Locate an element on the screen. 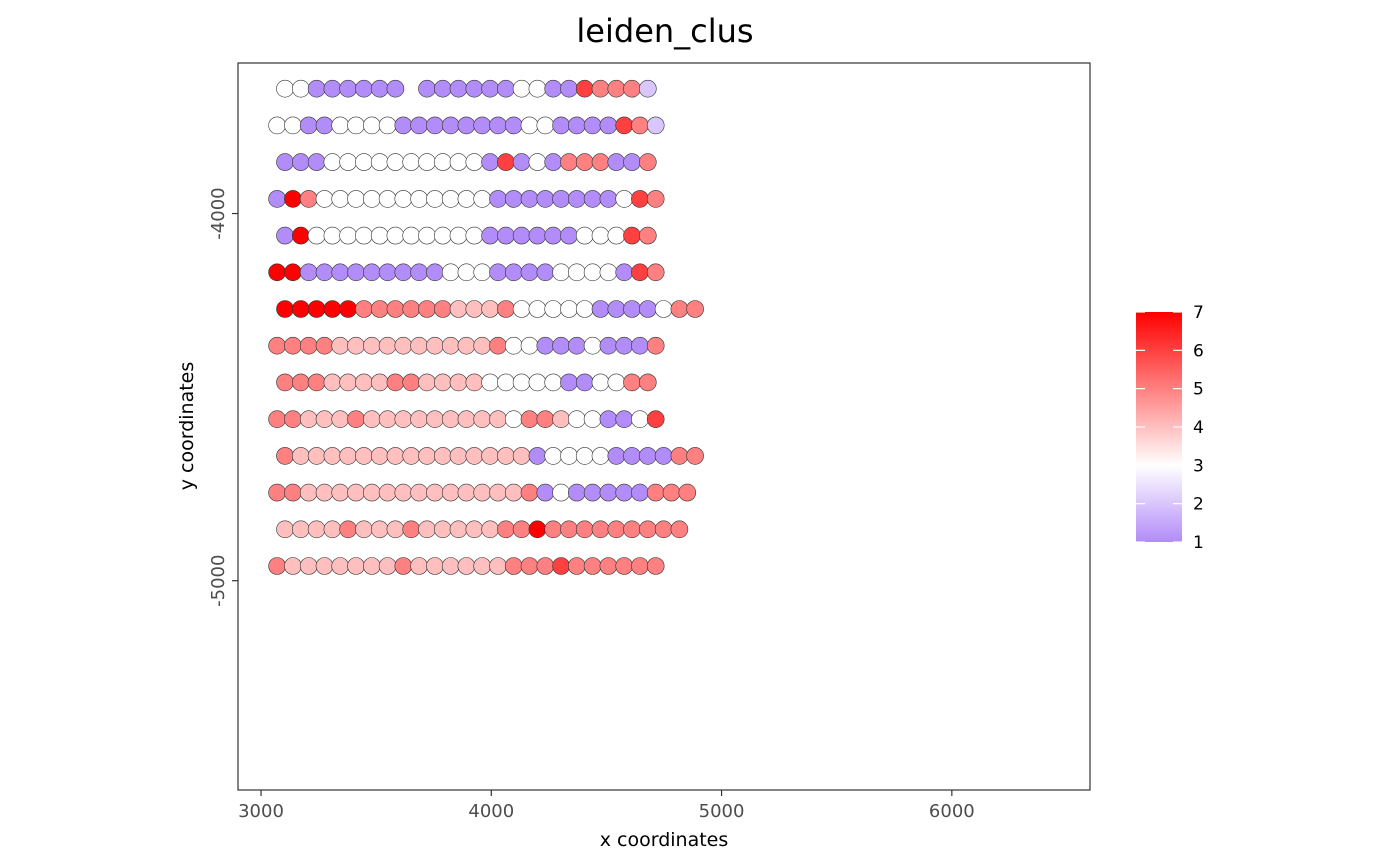 Image resolution: width=1400 pixels, height=866 pixels. colorbar-label: 1 is located at coordinates (1198, 543).